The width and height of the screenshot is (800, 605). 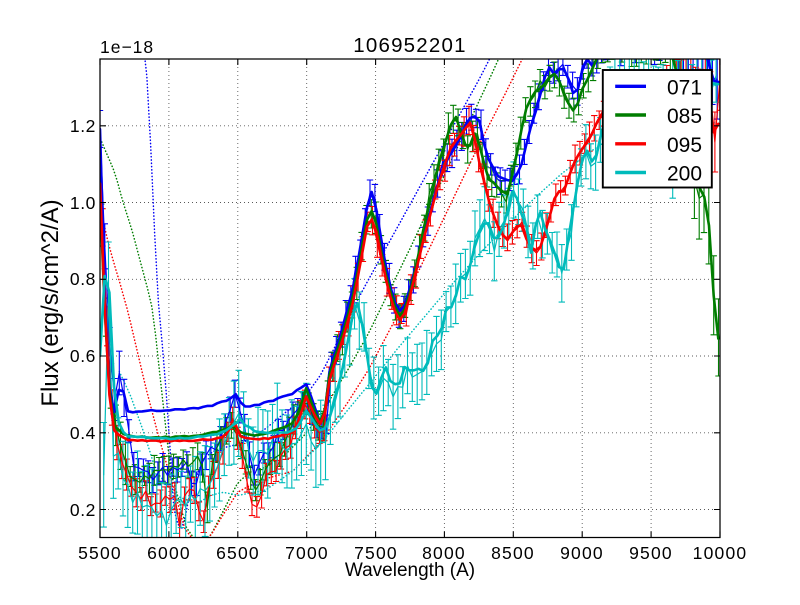 I want to click on svg-text: 0.4, so click(x=83, y=433).